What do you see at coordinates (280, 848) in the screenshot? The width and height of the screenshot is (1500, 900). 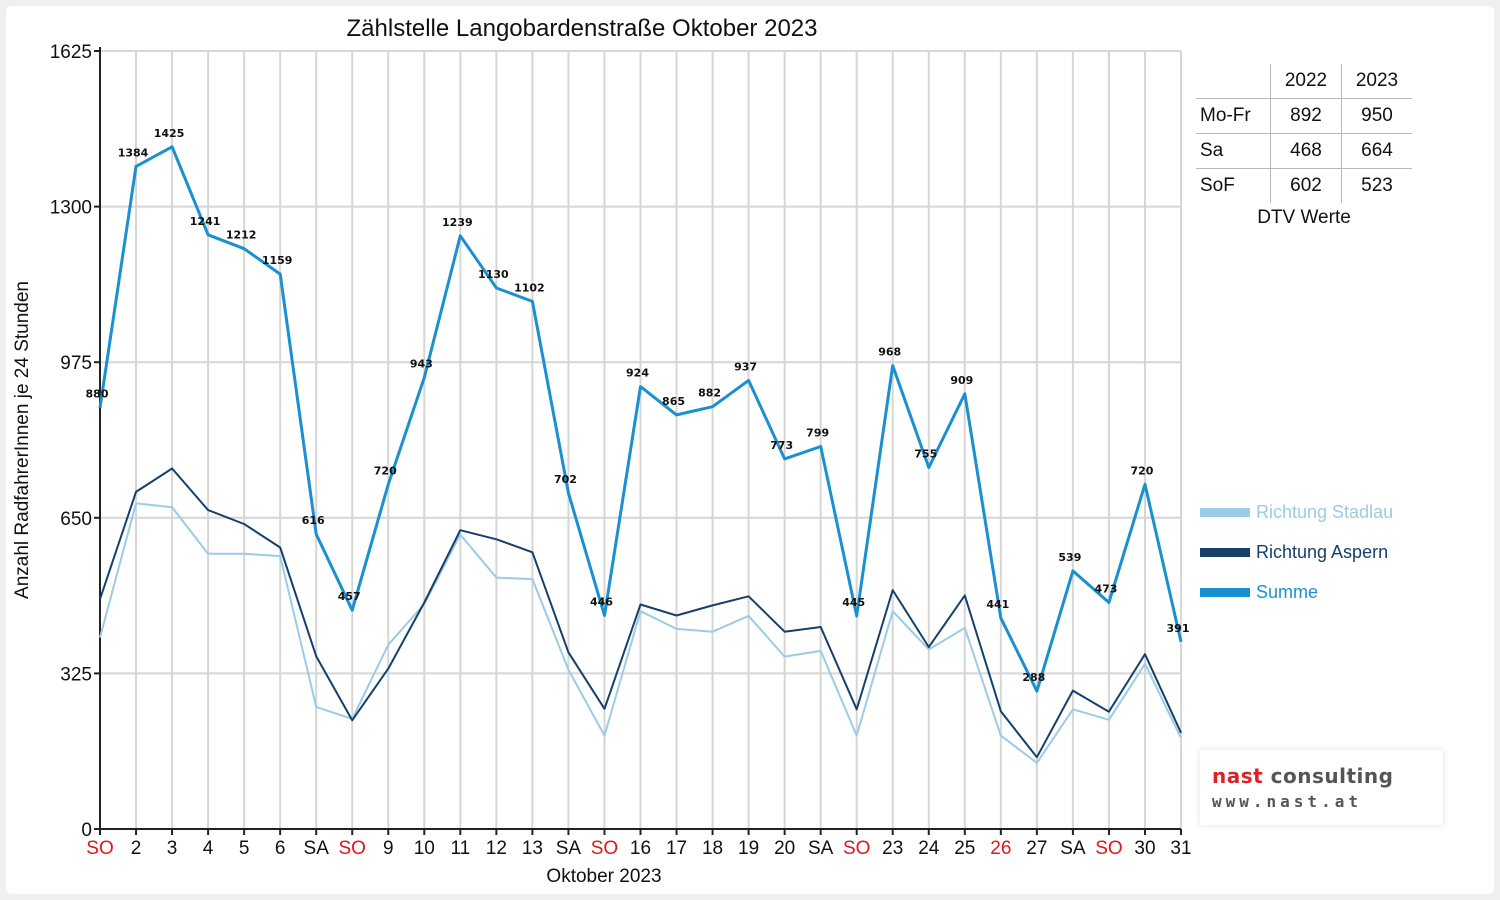 I see `x-tick-label: 6` at bounding box center [280, 848].